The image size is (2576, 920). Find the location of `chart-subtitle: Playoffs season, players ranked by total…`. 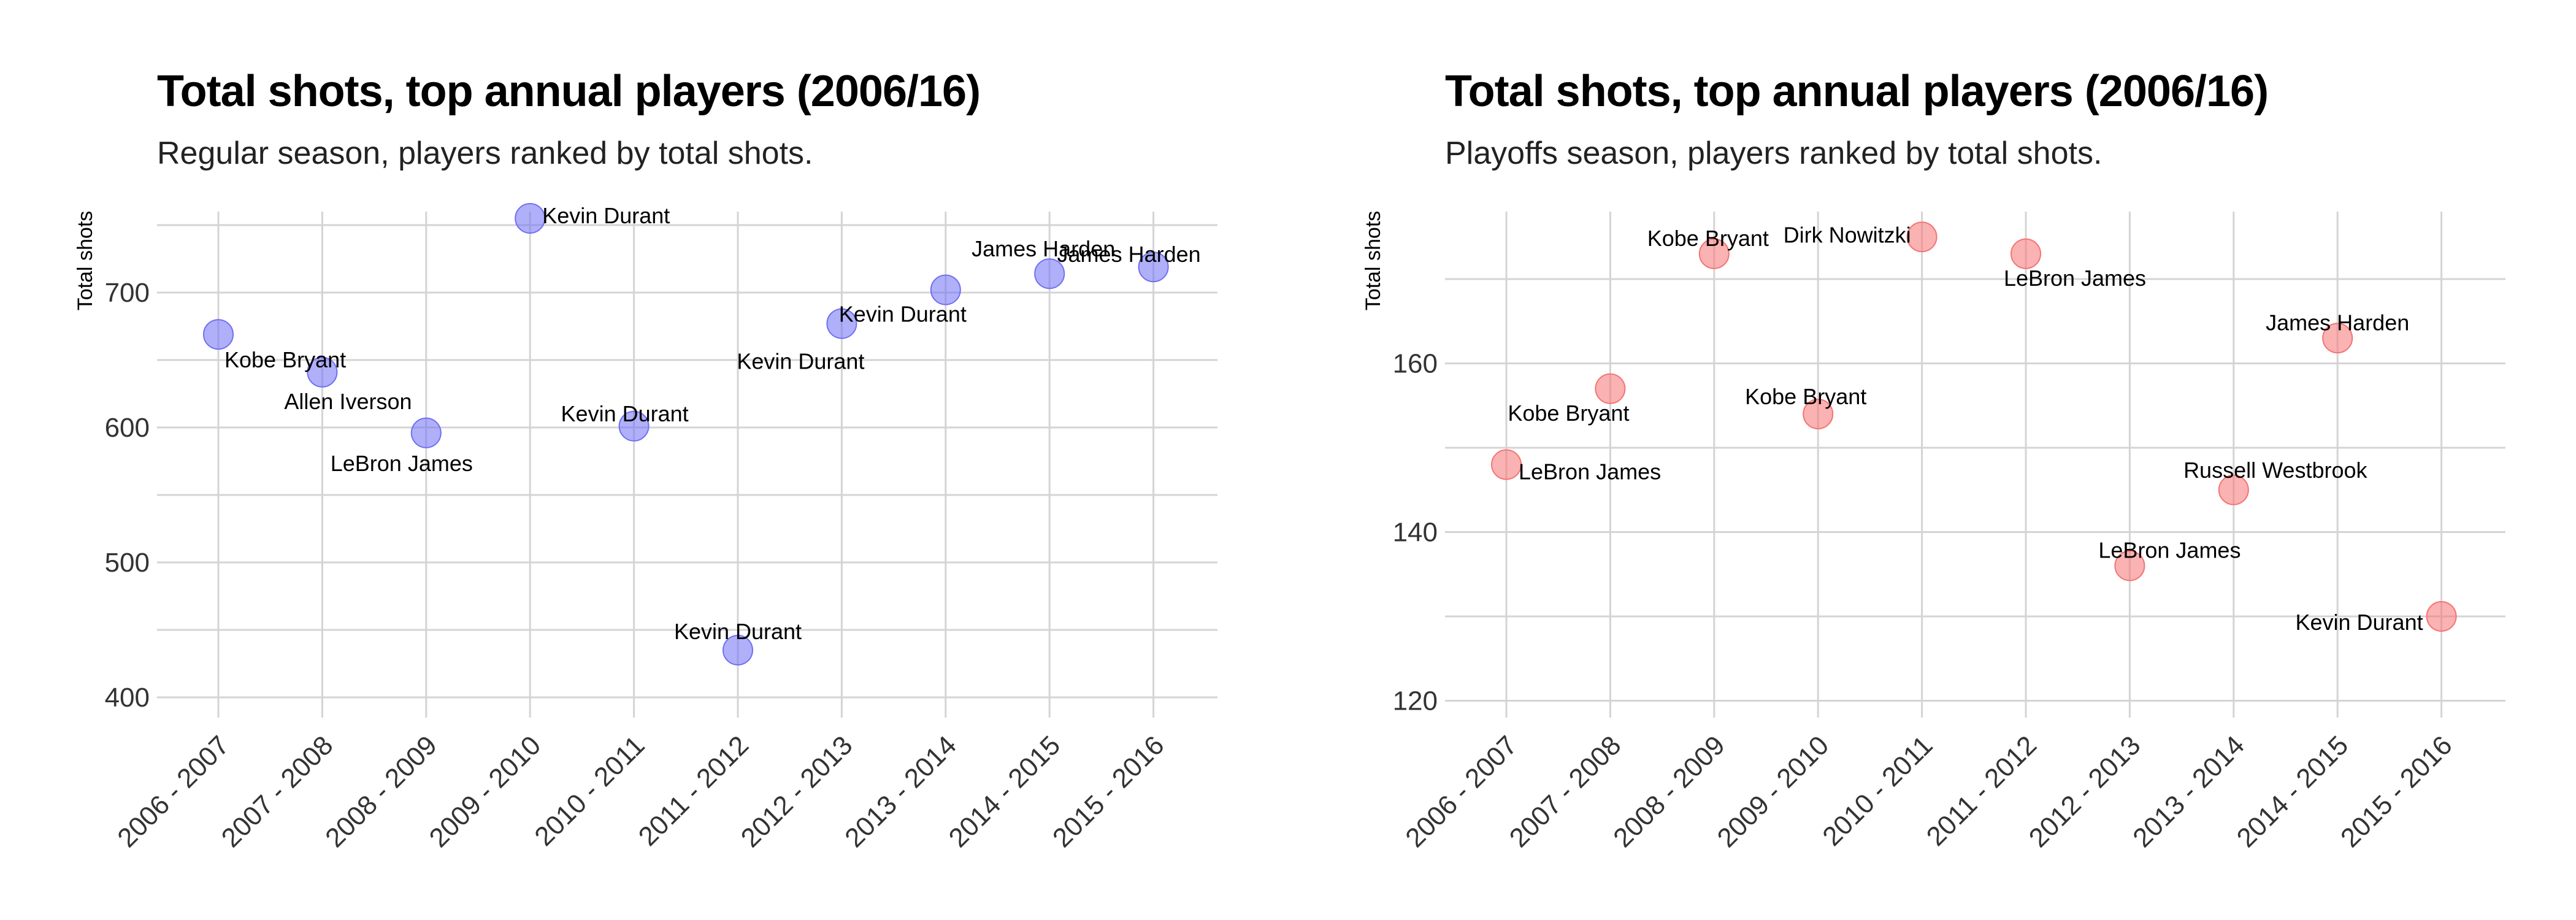

chart-subtitle: Playoffs season, players ranked by total… is located at coordinates (1774, 153).